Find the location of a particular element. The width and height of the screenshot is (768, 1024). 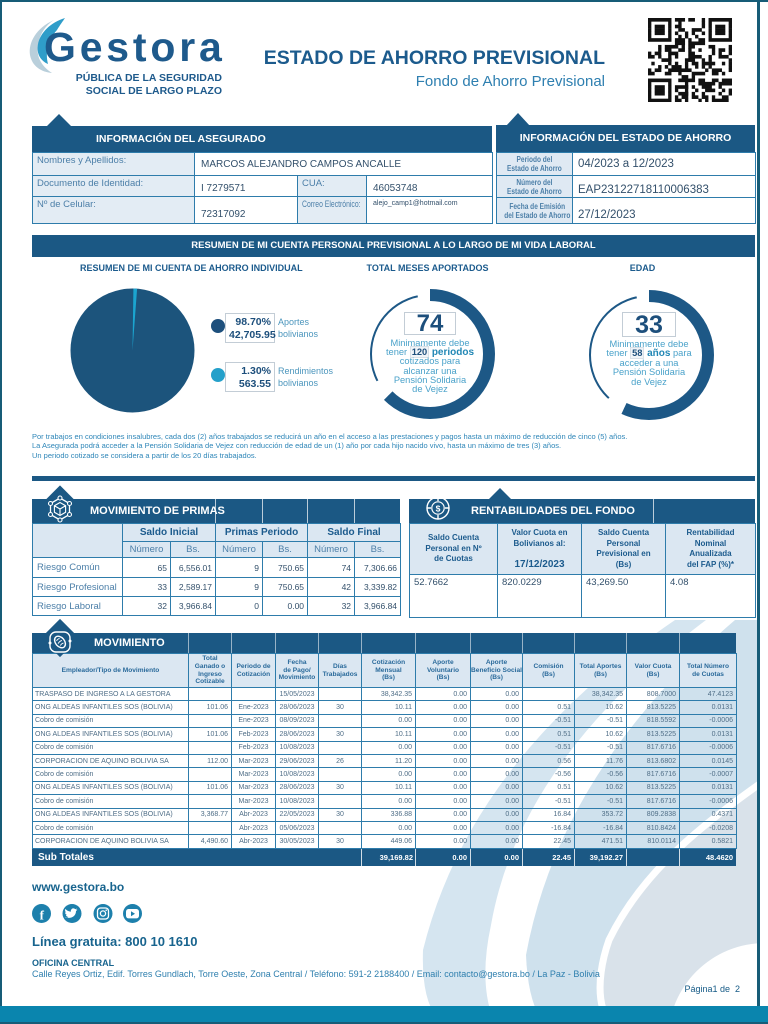

svg-text: f is located at coordinates (42, 914).